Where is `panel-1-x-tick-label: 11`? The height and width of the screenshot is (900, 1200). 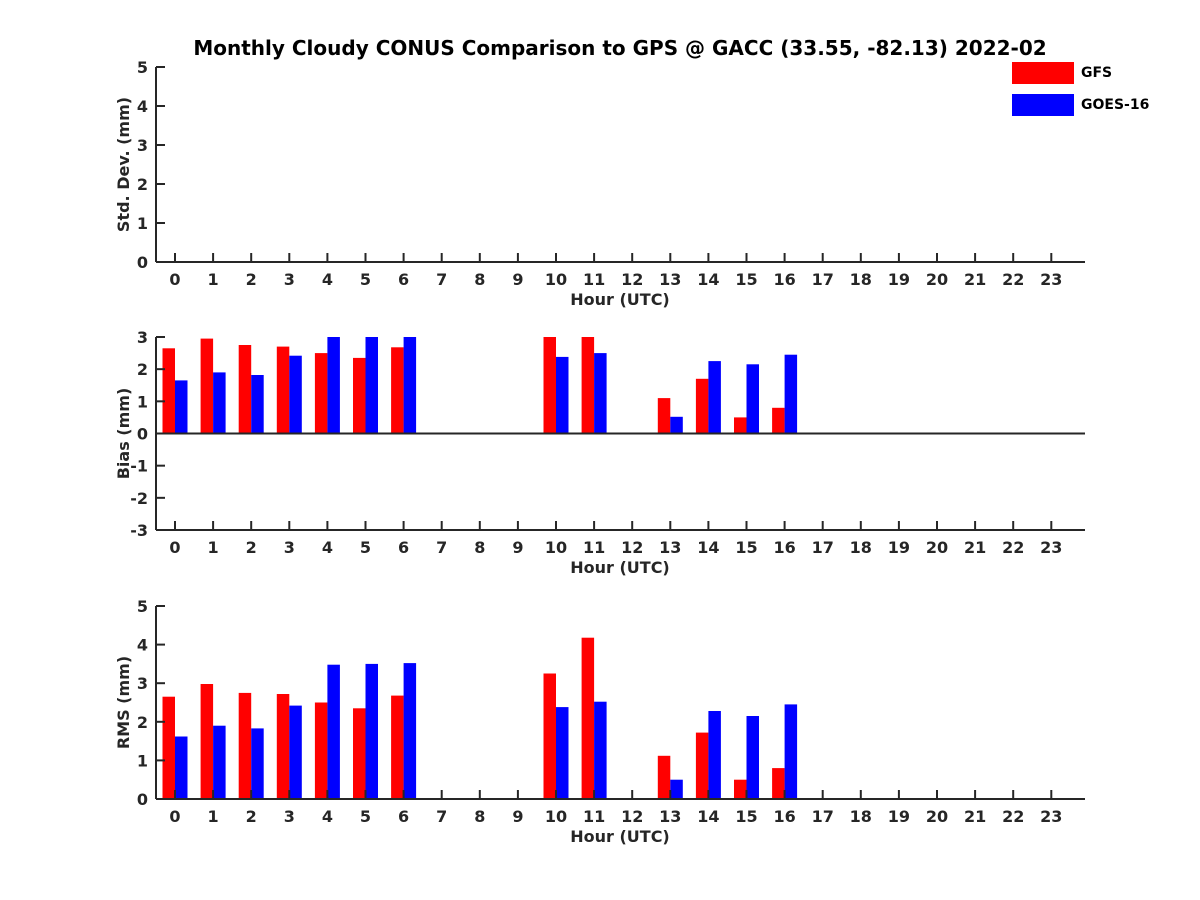
panel-1-x-tick-label: 11 is located at coordinates (594, 279).